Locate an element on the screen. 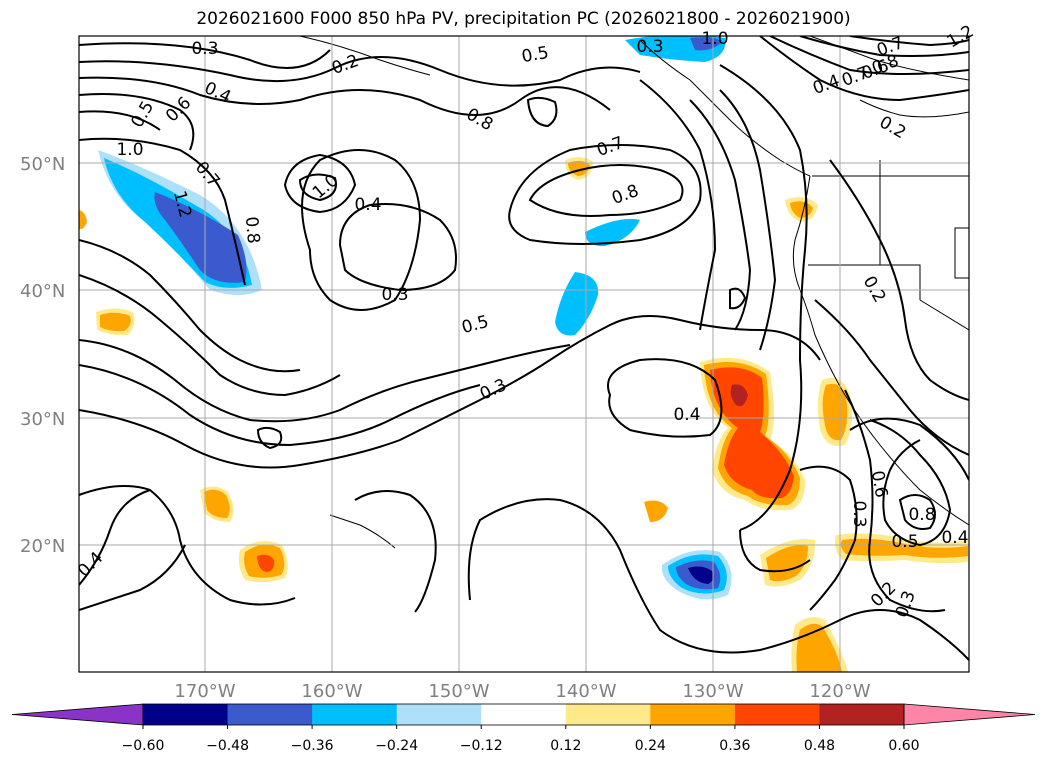  lat-label-40n: 40°N is located at coordinates (42, 291).